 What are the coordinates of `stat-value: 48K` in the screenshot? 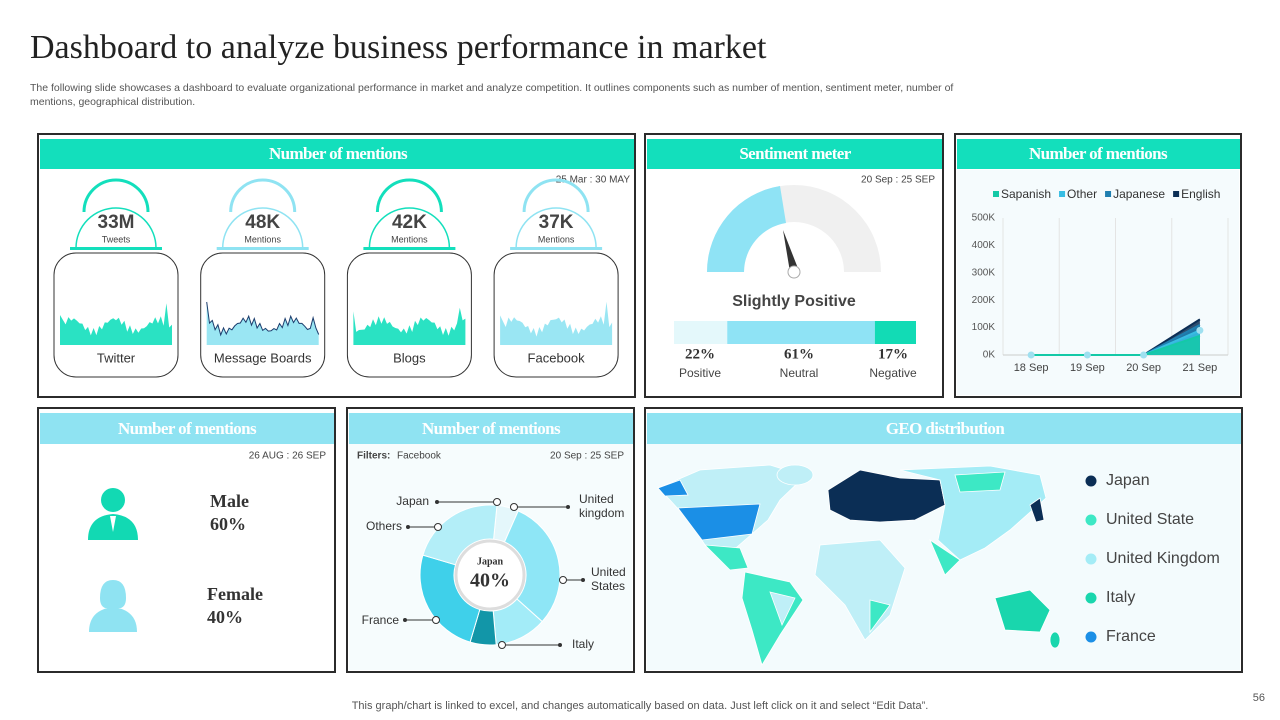 It's located at (262, 222).